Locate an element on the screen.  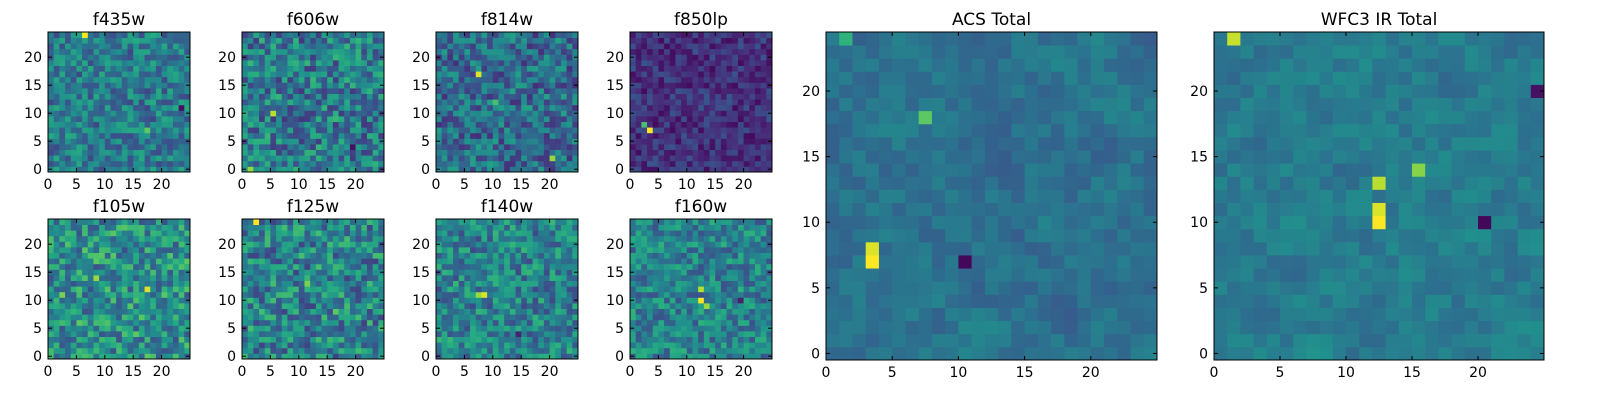
y-tick-label: 15 is located at coordinates (227, 273).